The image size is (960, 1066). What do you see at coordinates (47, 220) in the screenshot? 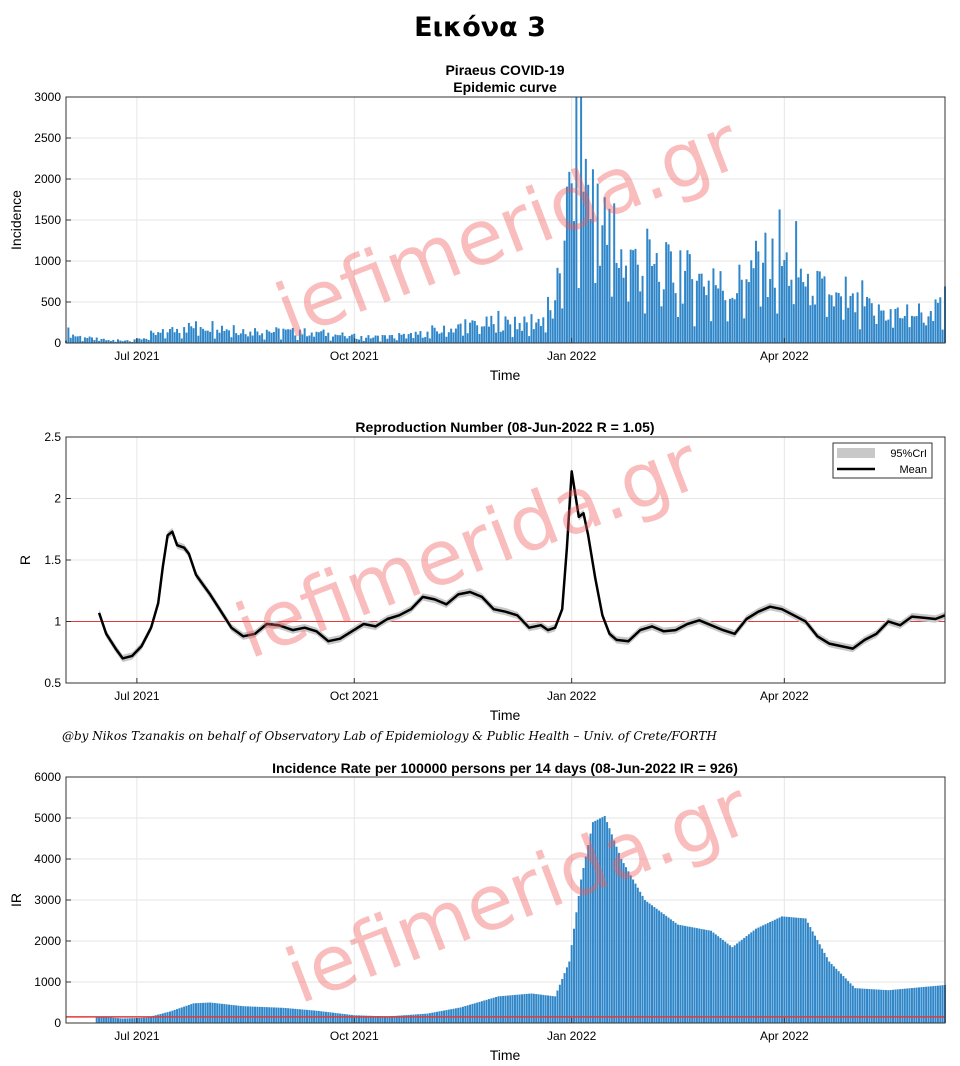
I see `y-tick-label: 1500` at bounding box center [47, 220].